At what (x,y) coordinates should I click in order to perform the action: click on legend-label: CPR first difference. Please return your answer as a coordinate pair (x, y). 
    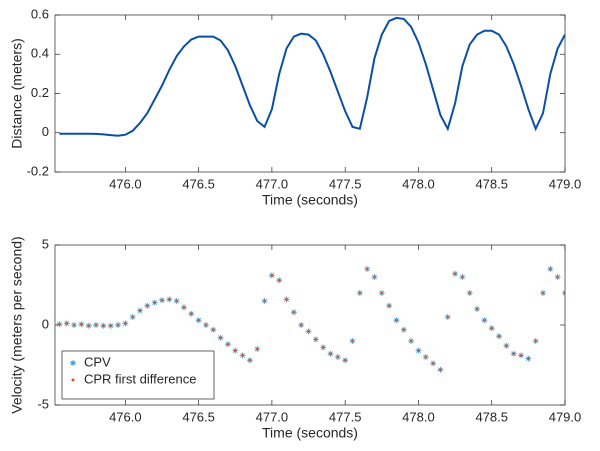
    Looking at the image, I should click on (140, 378).